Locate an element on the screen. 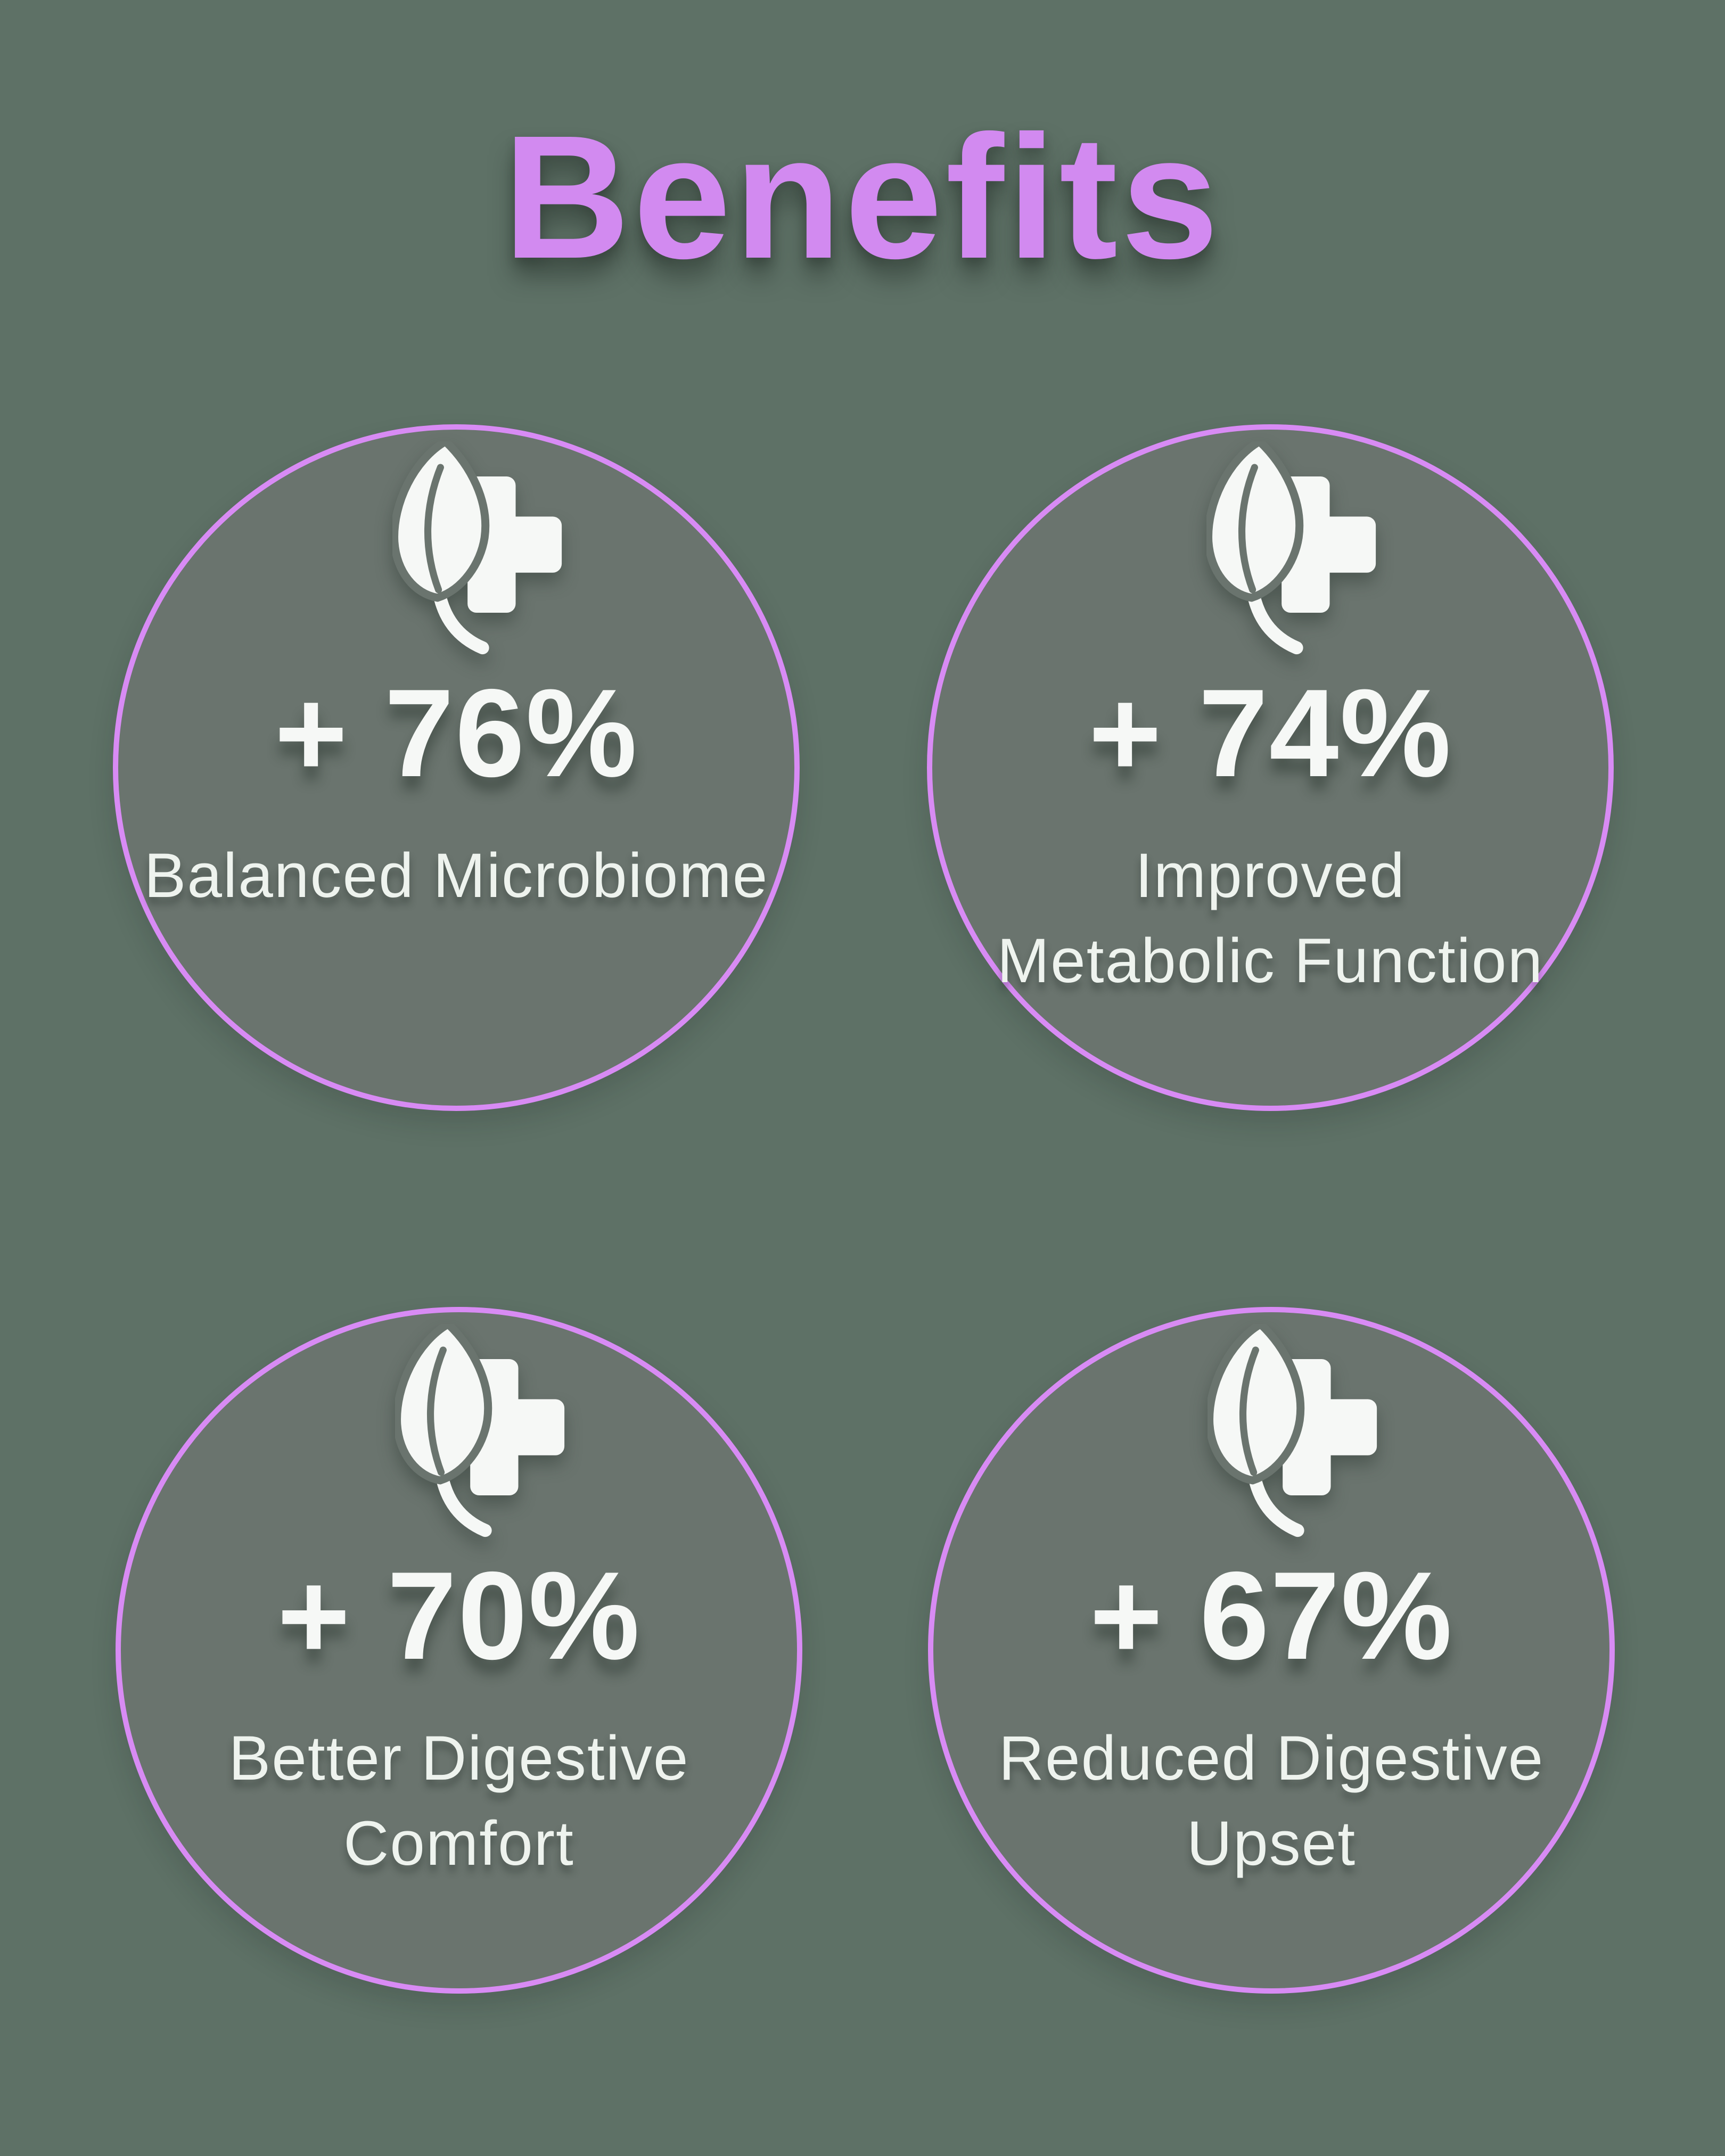  benefit-label-line: Improved is located at coordinates (1271, 876).